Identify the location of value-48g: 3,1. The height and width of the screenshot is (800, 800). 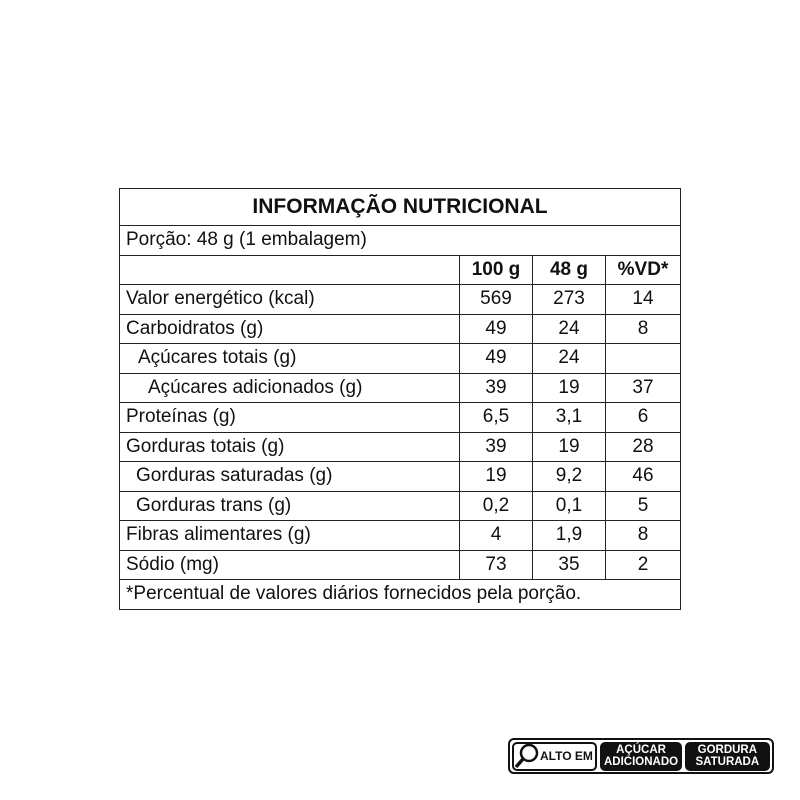
(569, 417).